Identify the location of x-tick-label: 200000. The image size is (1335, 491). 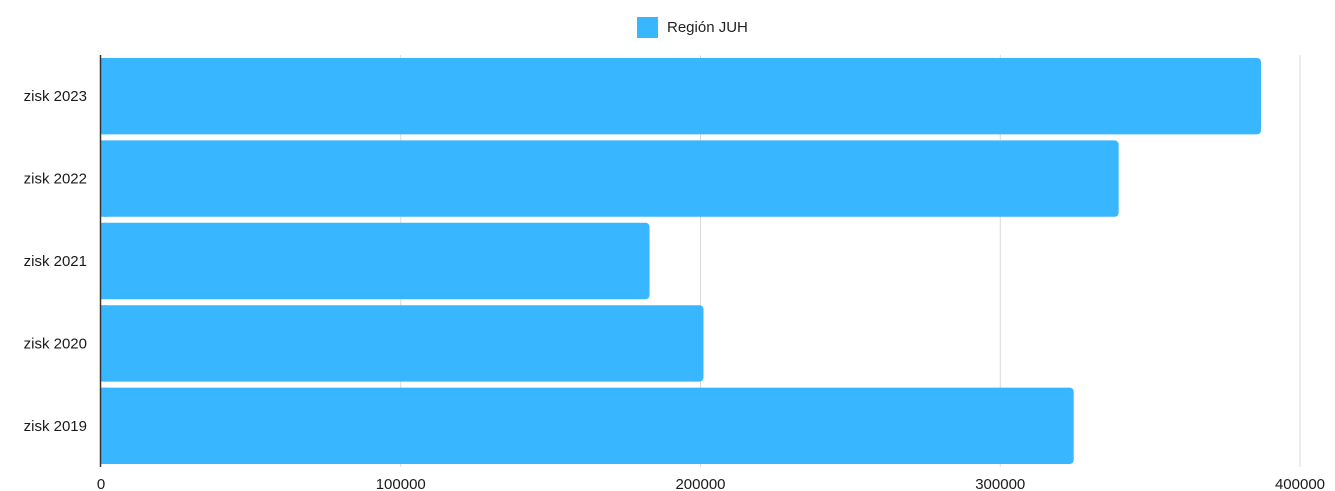
(700, 483).